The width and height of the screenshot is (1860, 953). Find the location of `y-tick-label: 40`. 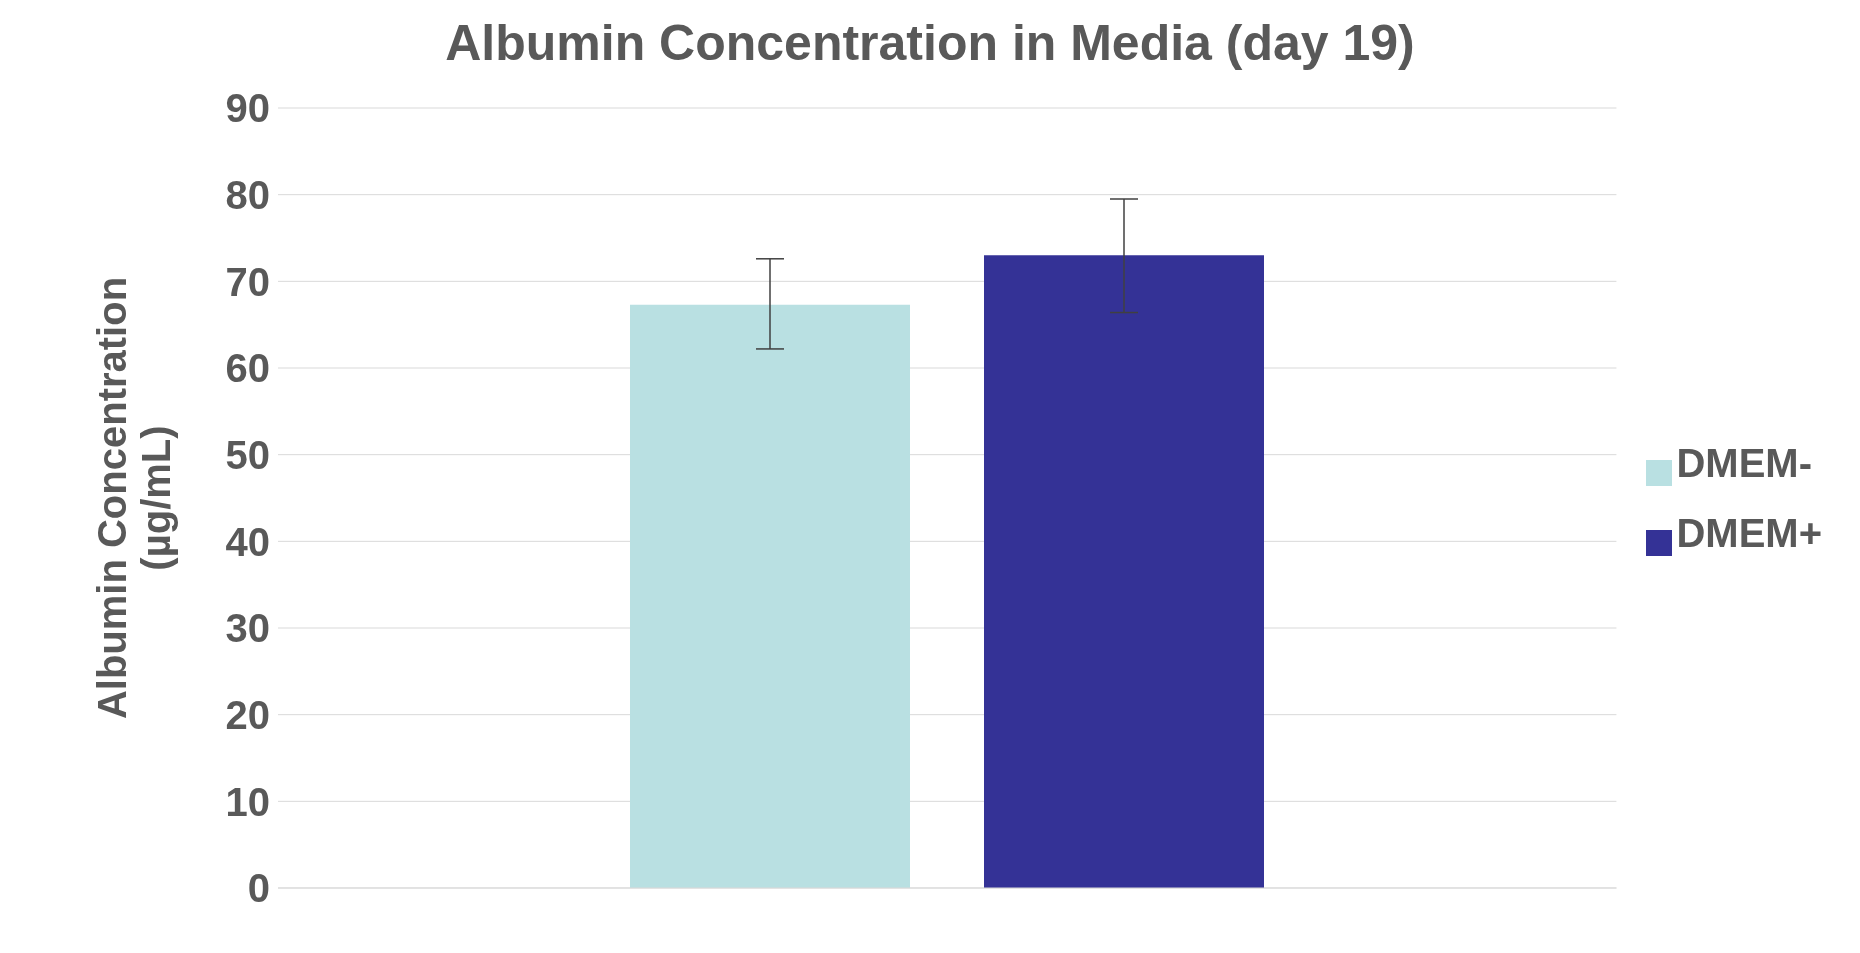

y-tick-label: 40 is located at coordinates (247, 541).